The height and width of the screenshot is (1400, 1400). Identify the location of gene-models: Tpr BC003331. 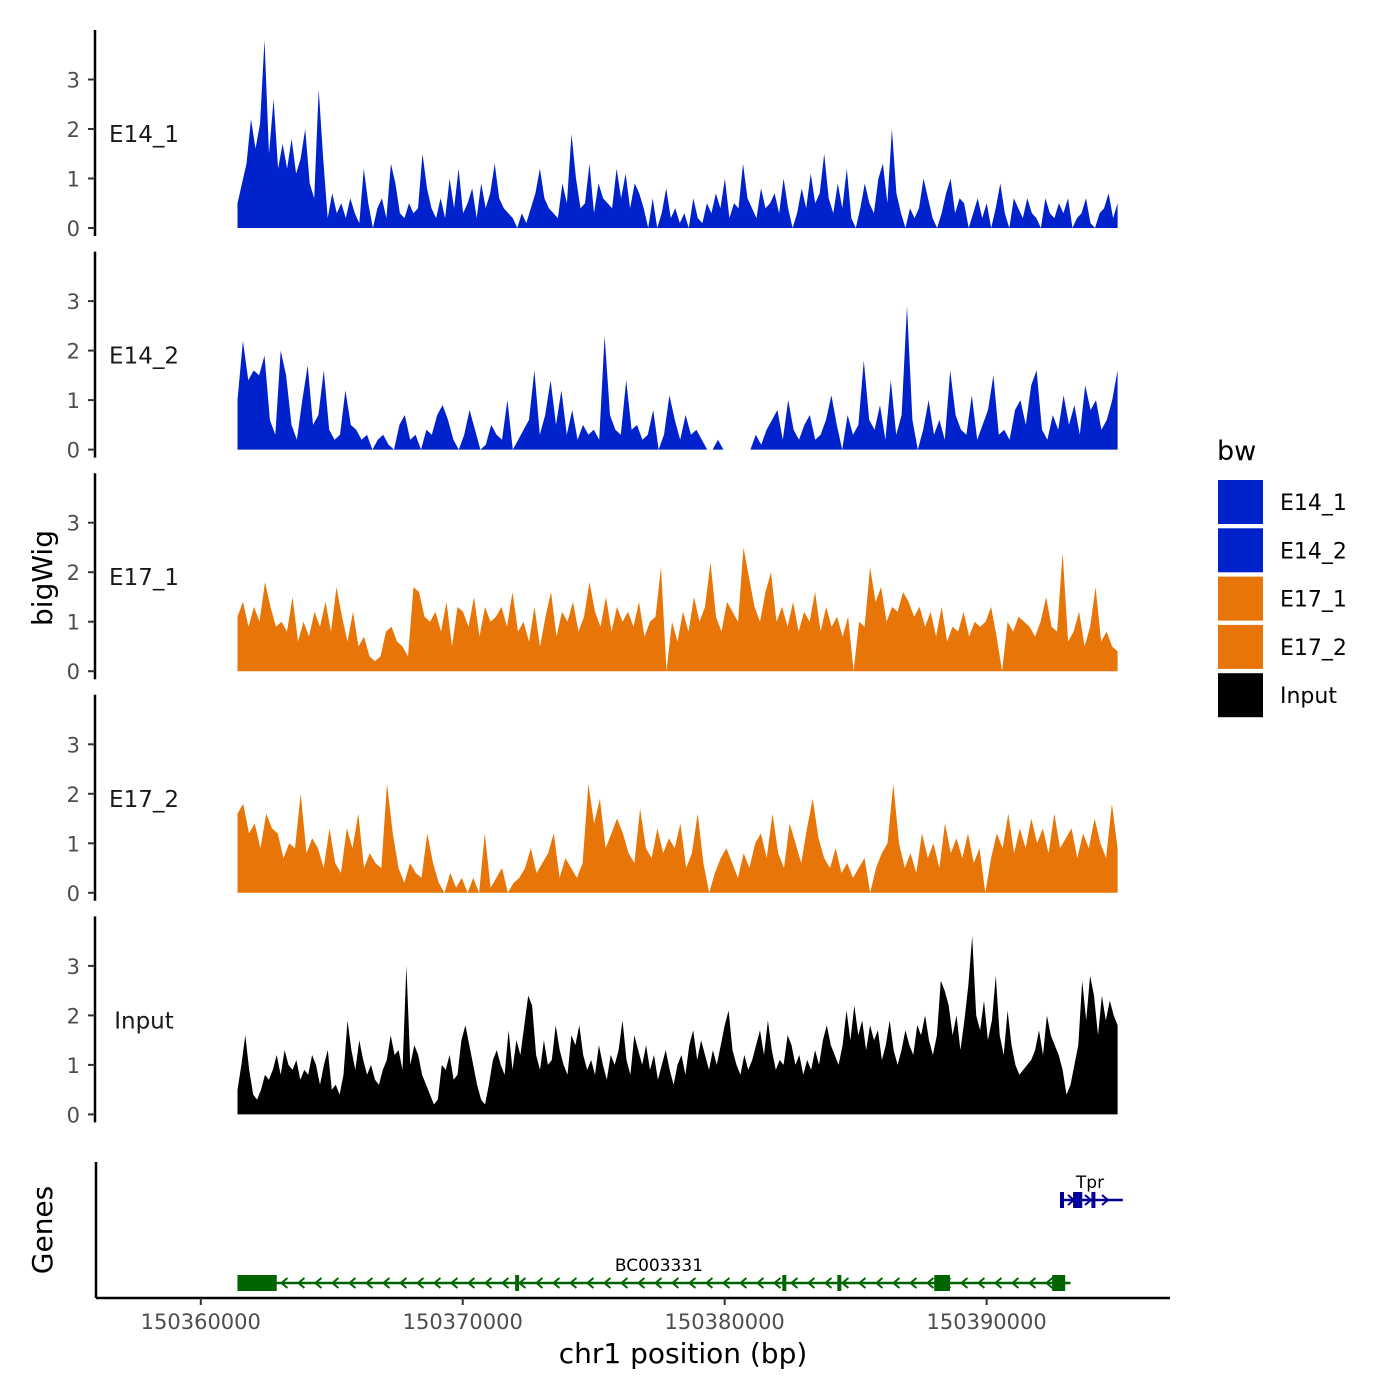
(680, 1232).